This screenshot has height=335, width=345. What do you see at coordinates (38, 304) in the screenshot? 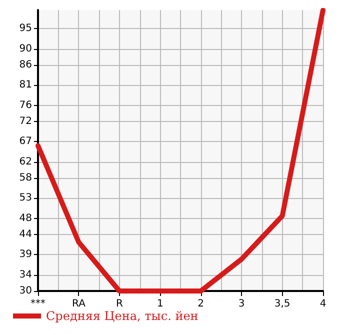
I see `x-tick-label: ***` at bounding box center [38, 304].